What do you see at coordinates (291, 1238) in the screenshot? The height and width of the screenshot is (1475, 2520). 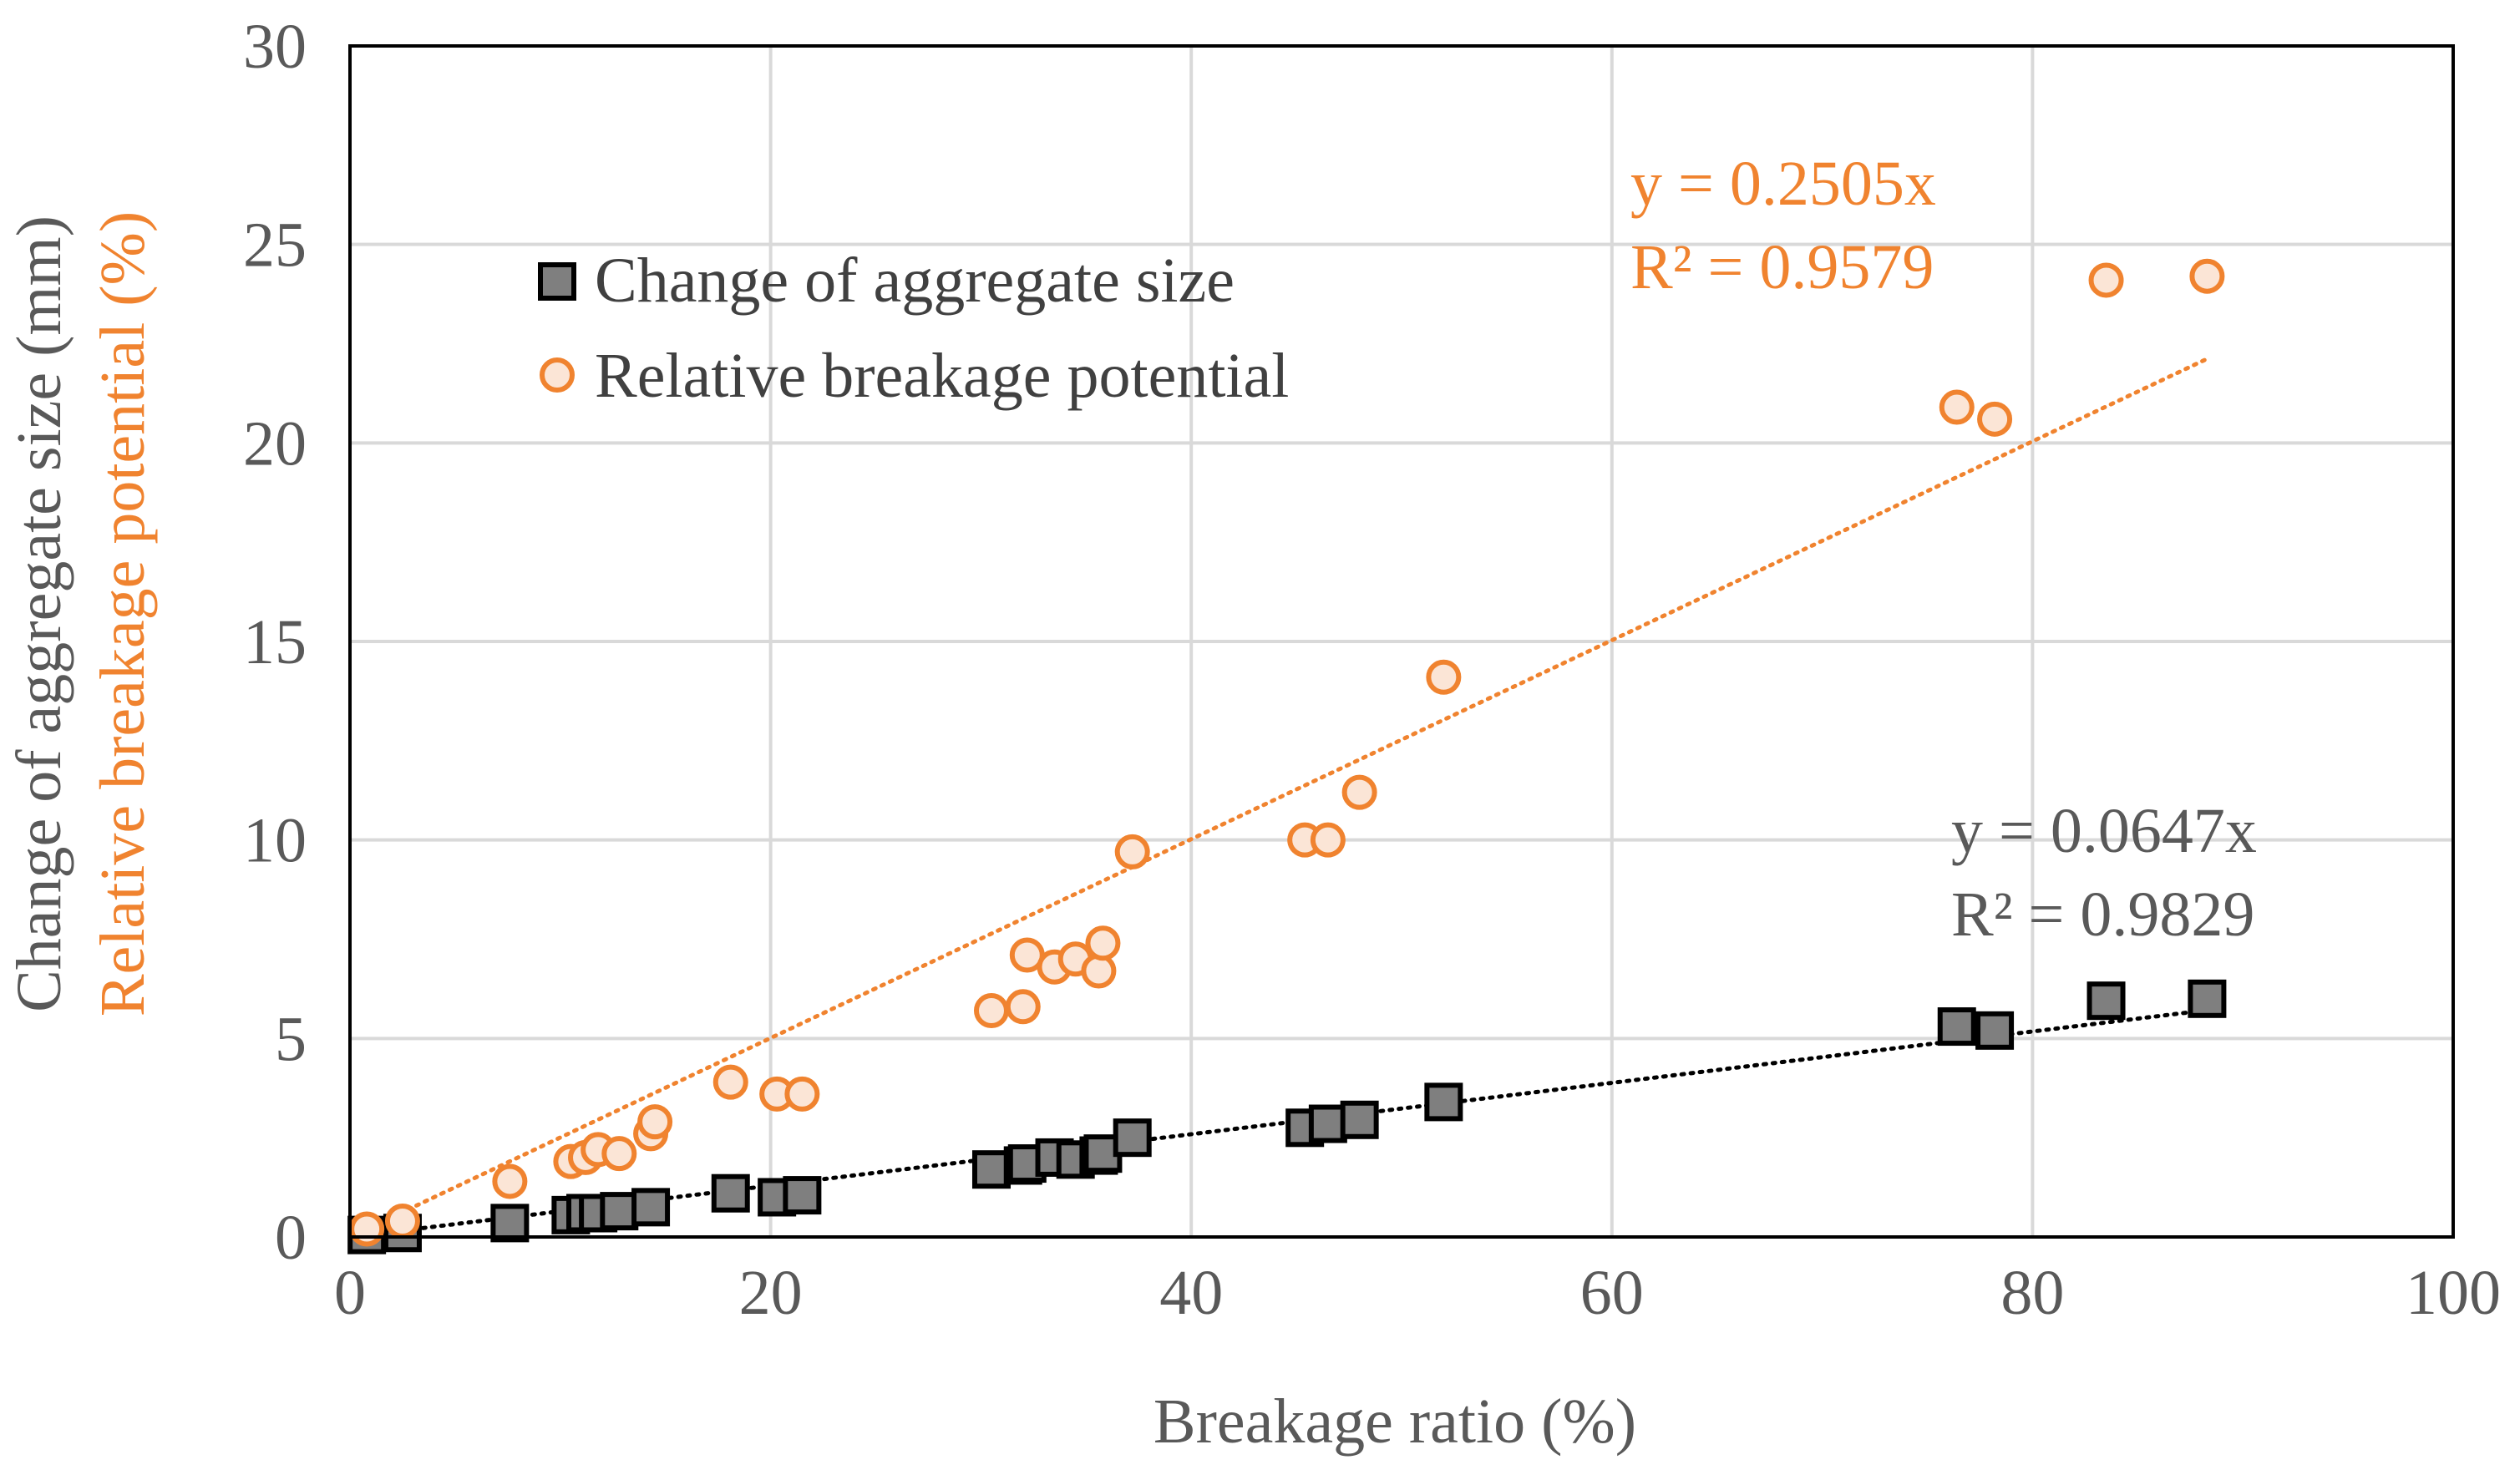 I see `y-tick-label: 0` at bounding box center [291, 1238].